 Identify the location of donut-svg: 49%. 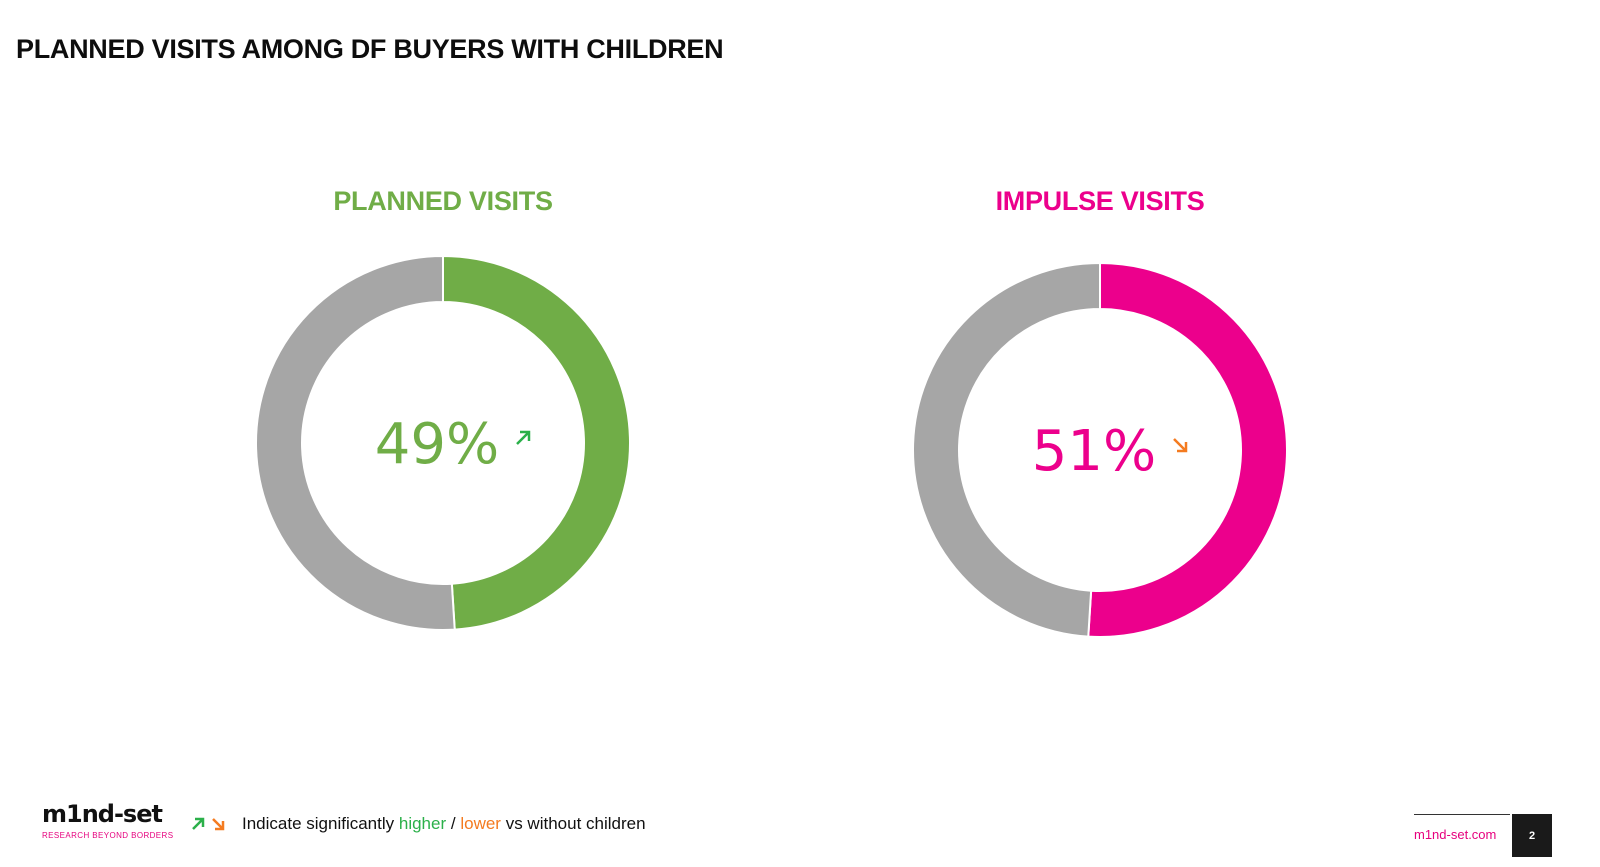
(443, 442).